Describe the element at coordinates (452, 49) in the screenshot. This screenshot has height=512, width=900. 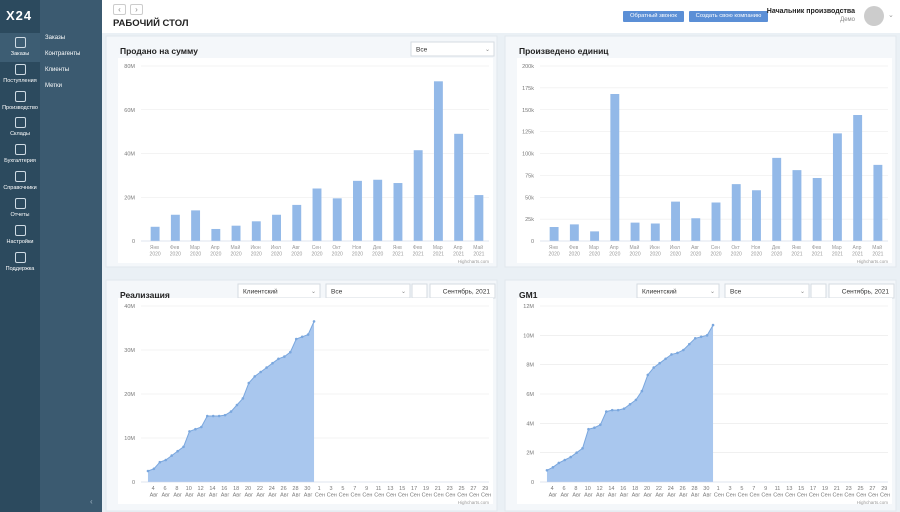
I see `filter-box` at that location.